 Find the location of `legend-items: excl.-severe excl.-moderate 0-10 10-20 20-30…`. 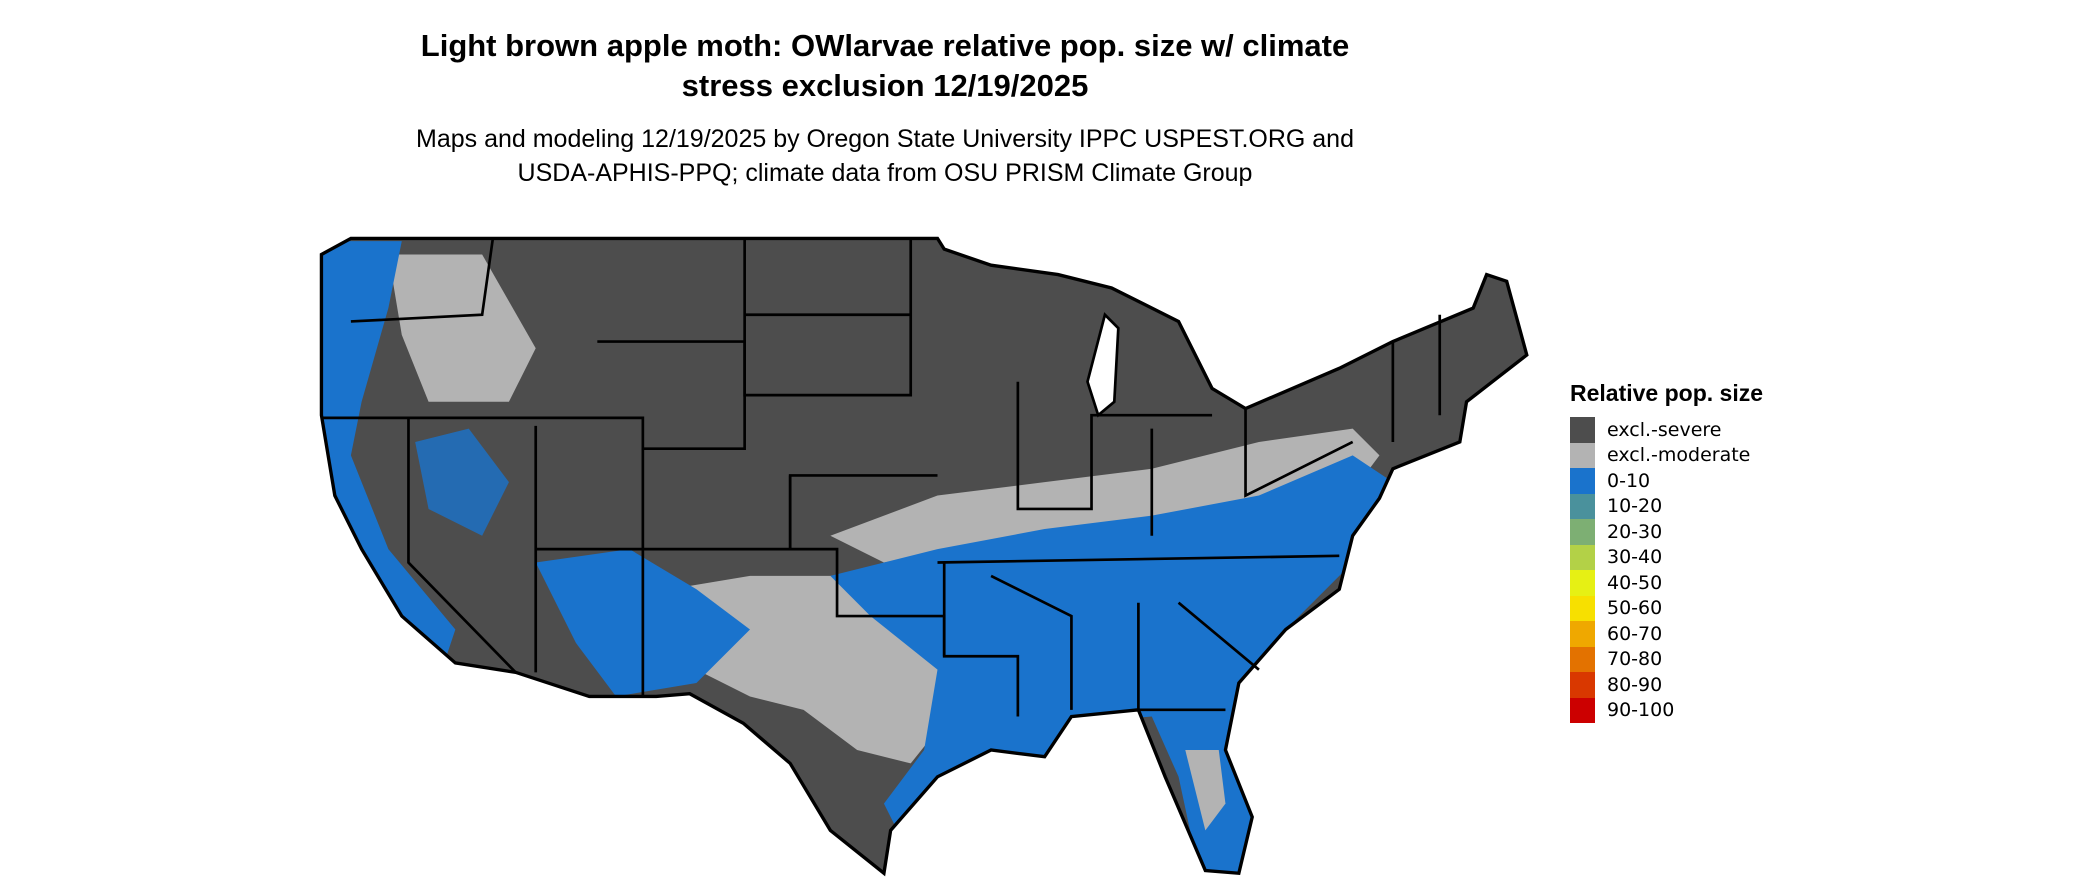

legend-items: excl.-severe excl.-moderate 0-10 10-20 20-30… is located at coordinates (1666, 570).